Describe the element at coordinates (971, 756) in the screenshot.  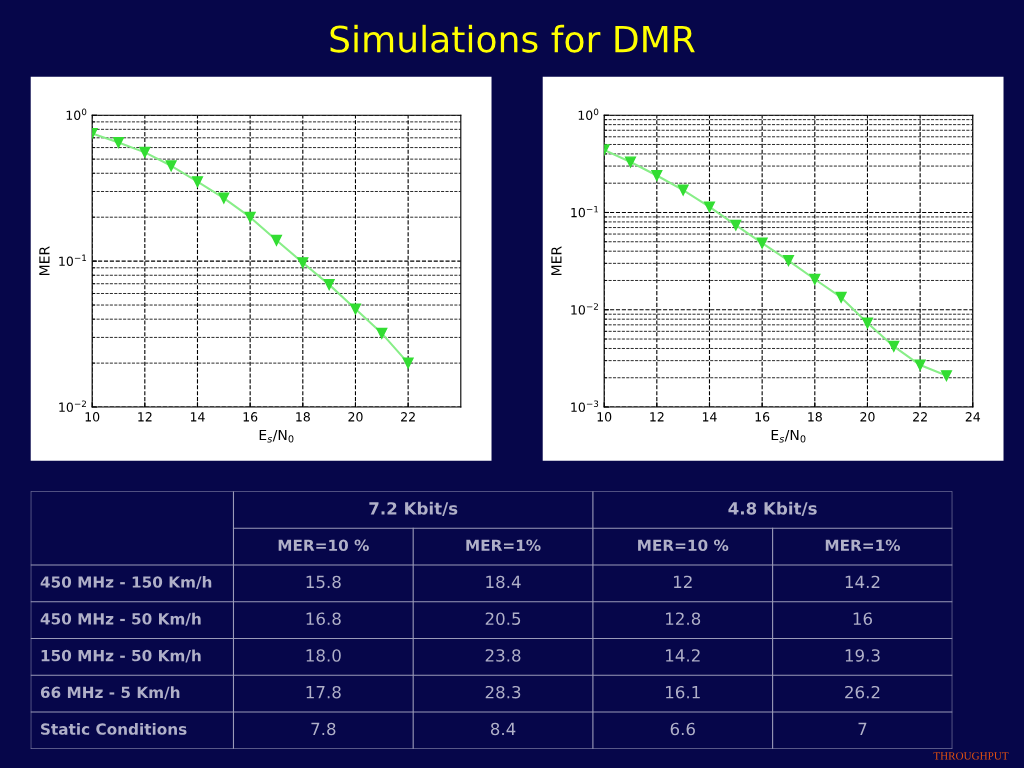
I see `text: THROUGHPUT` at that location.